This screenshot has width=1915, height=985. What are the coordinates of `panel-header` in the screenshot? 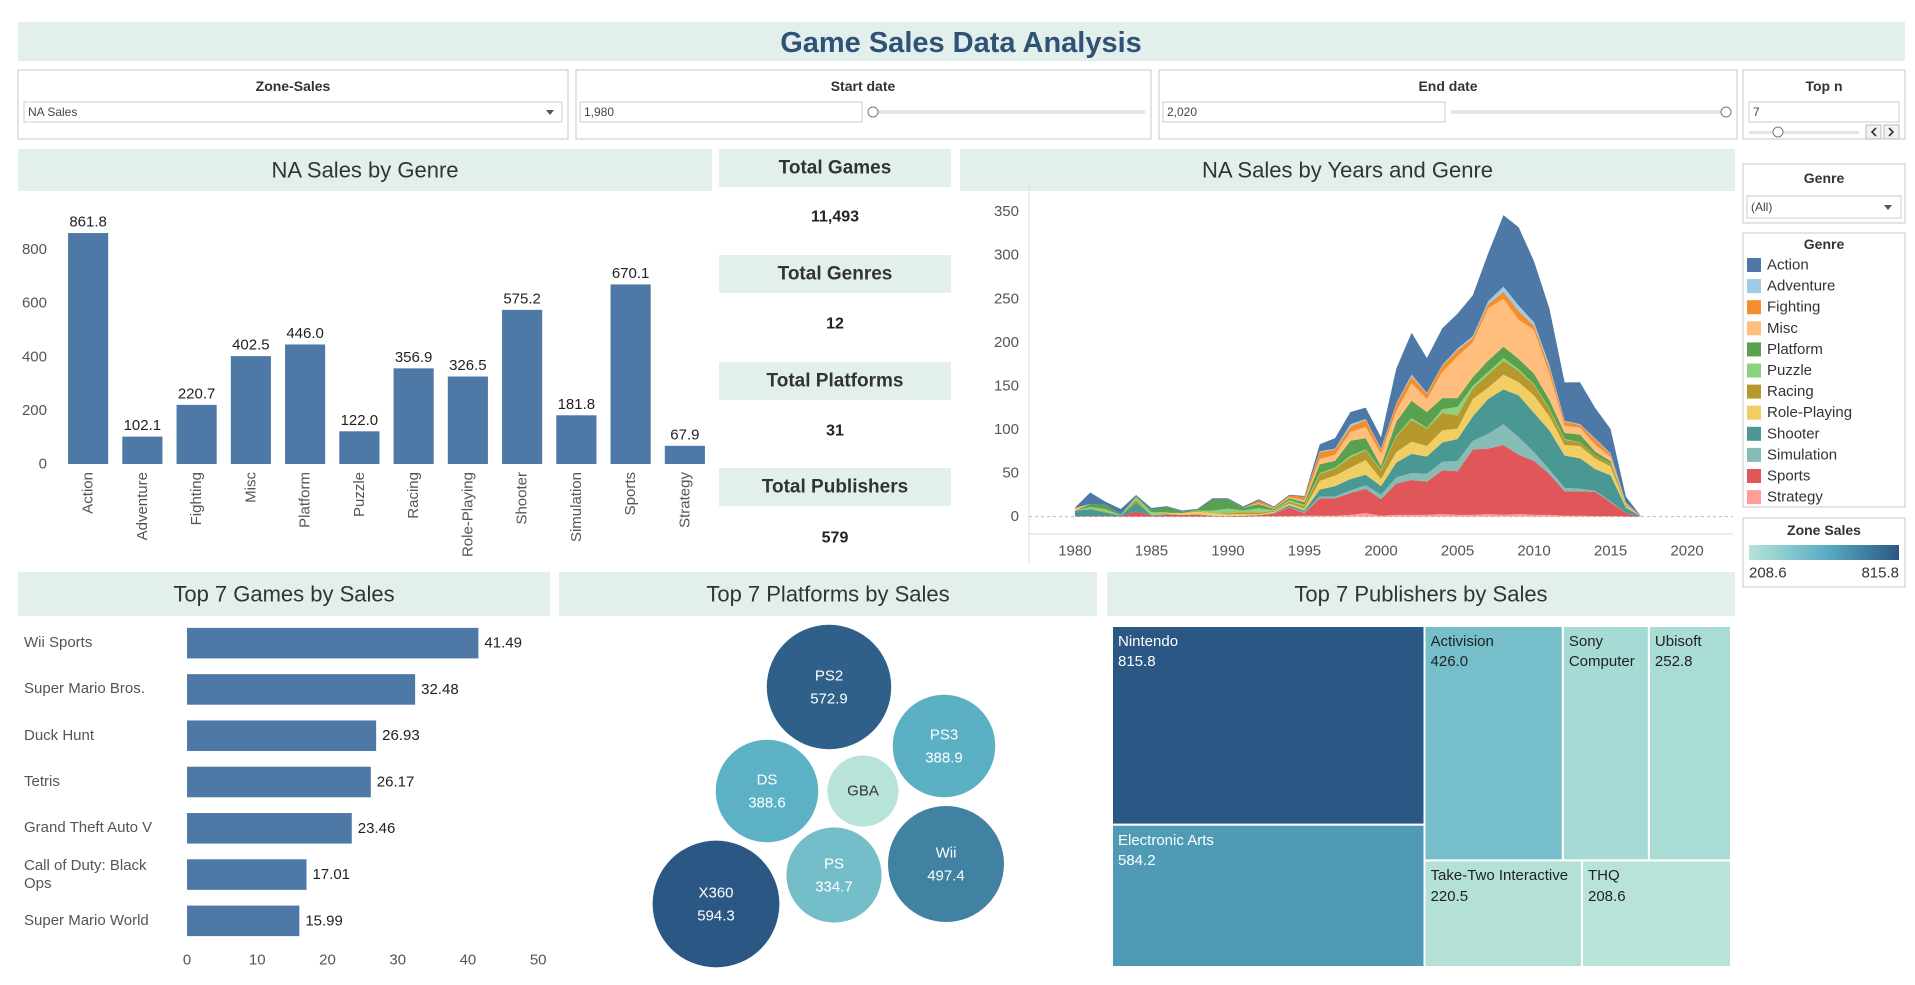 It's located at (1347, 170).